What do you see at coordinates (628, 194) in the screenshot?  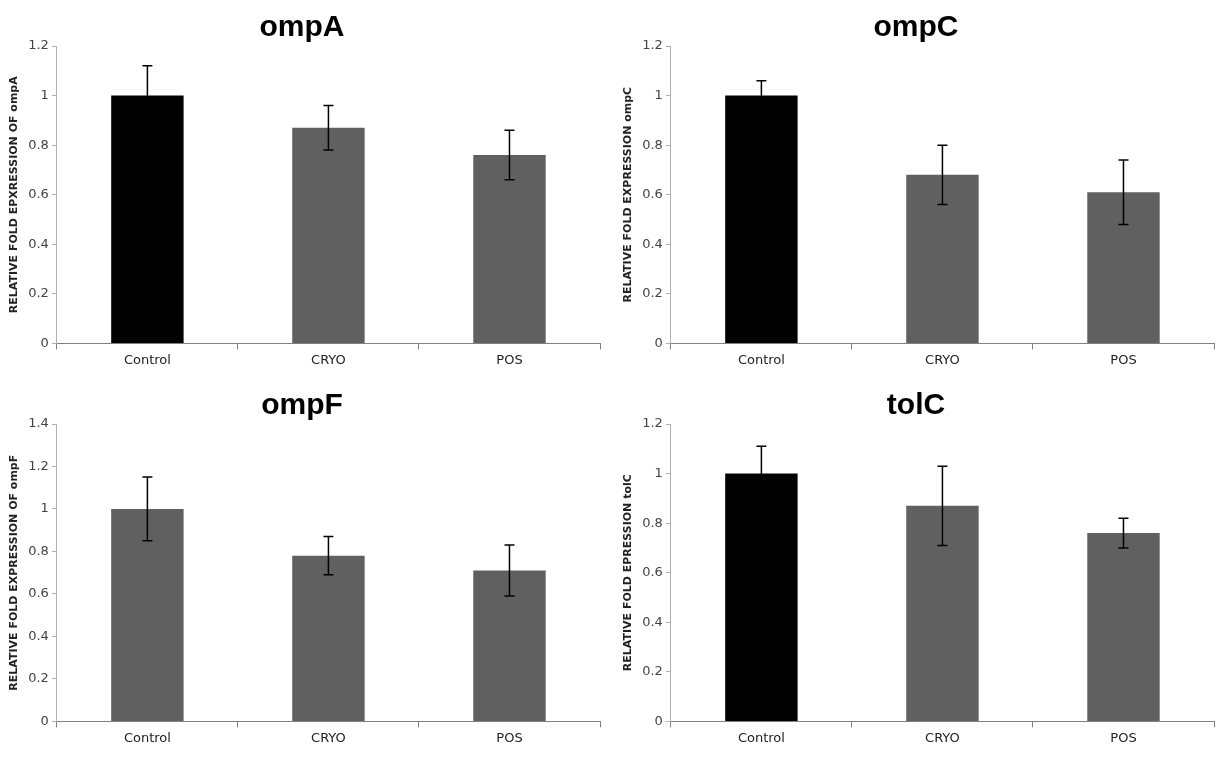 I see `y-axis-title: RELATIVE FOLD EXPRESSION ompC` at bounding box center [628, 194].